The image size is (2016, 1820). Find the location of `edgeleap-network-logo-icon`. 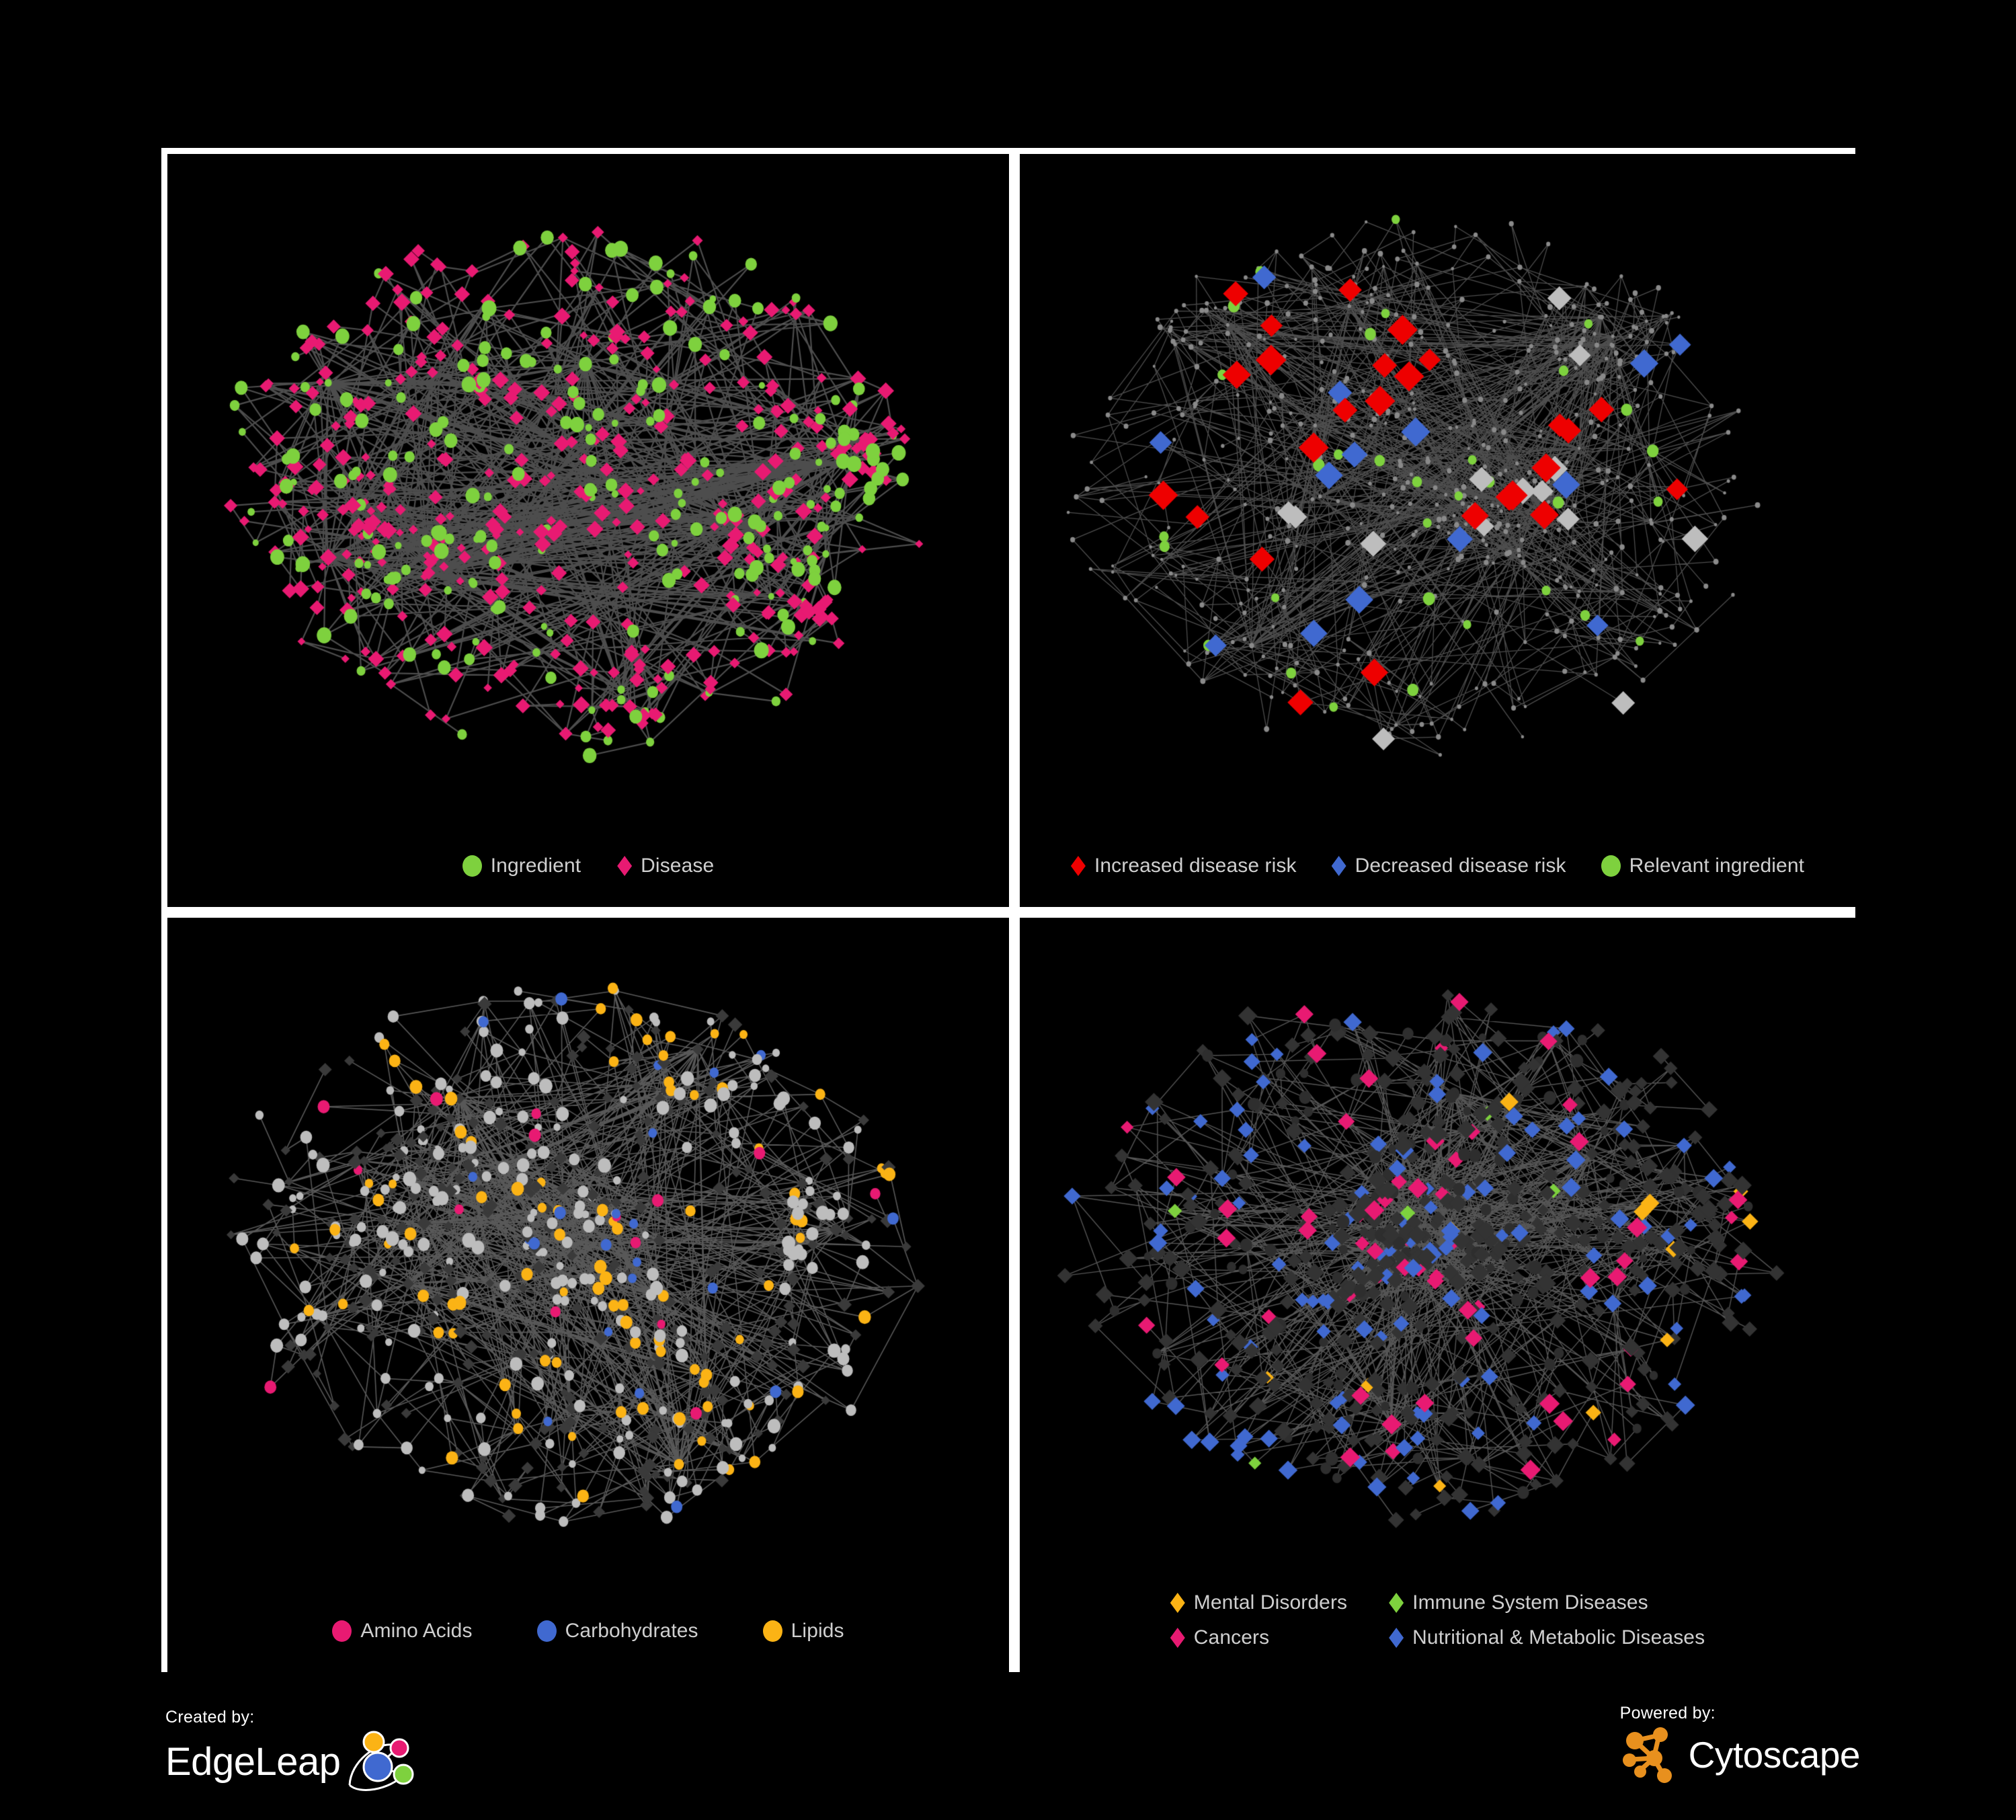

edgeleap-network-logo-icon is located at coordinates (381, 1761).